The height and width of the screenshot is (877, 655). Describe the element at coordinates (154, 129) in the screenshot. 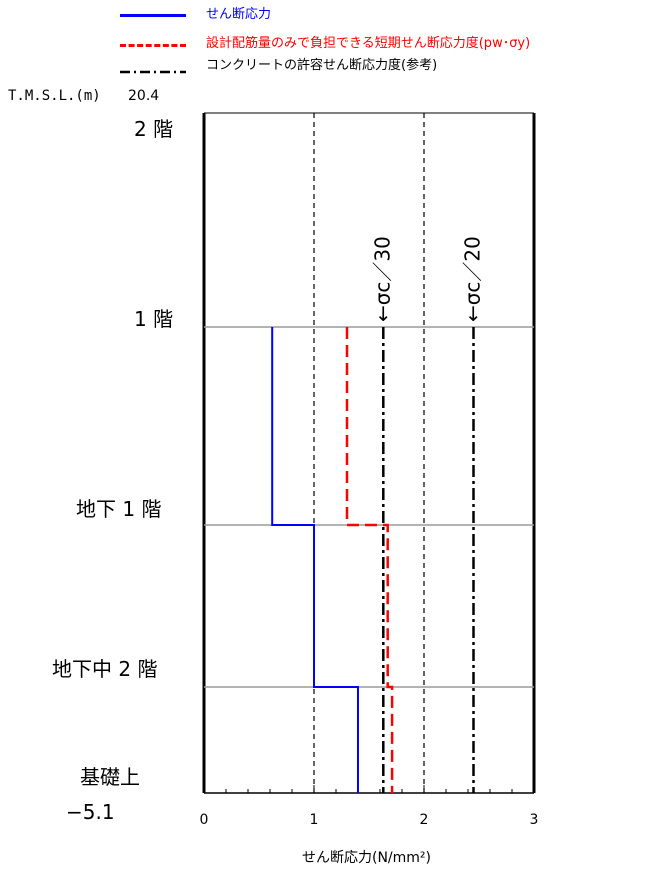

I see `floor-label-2f: 2 階` at that location.